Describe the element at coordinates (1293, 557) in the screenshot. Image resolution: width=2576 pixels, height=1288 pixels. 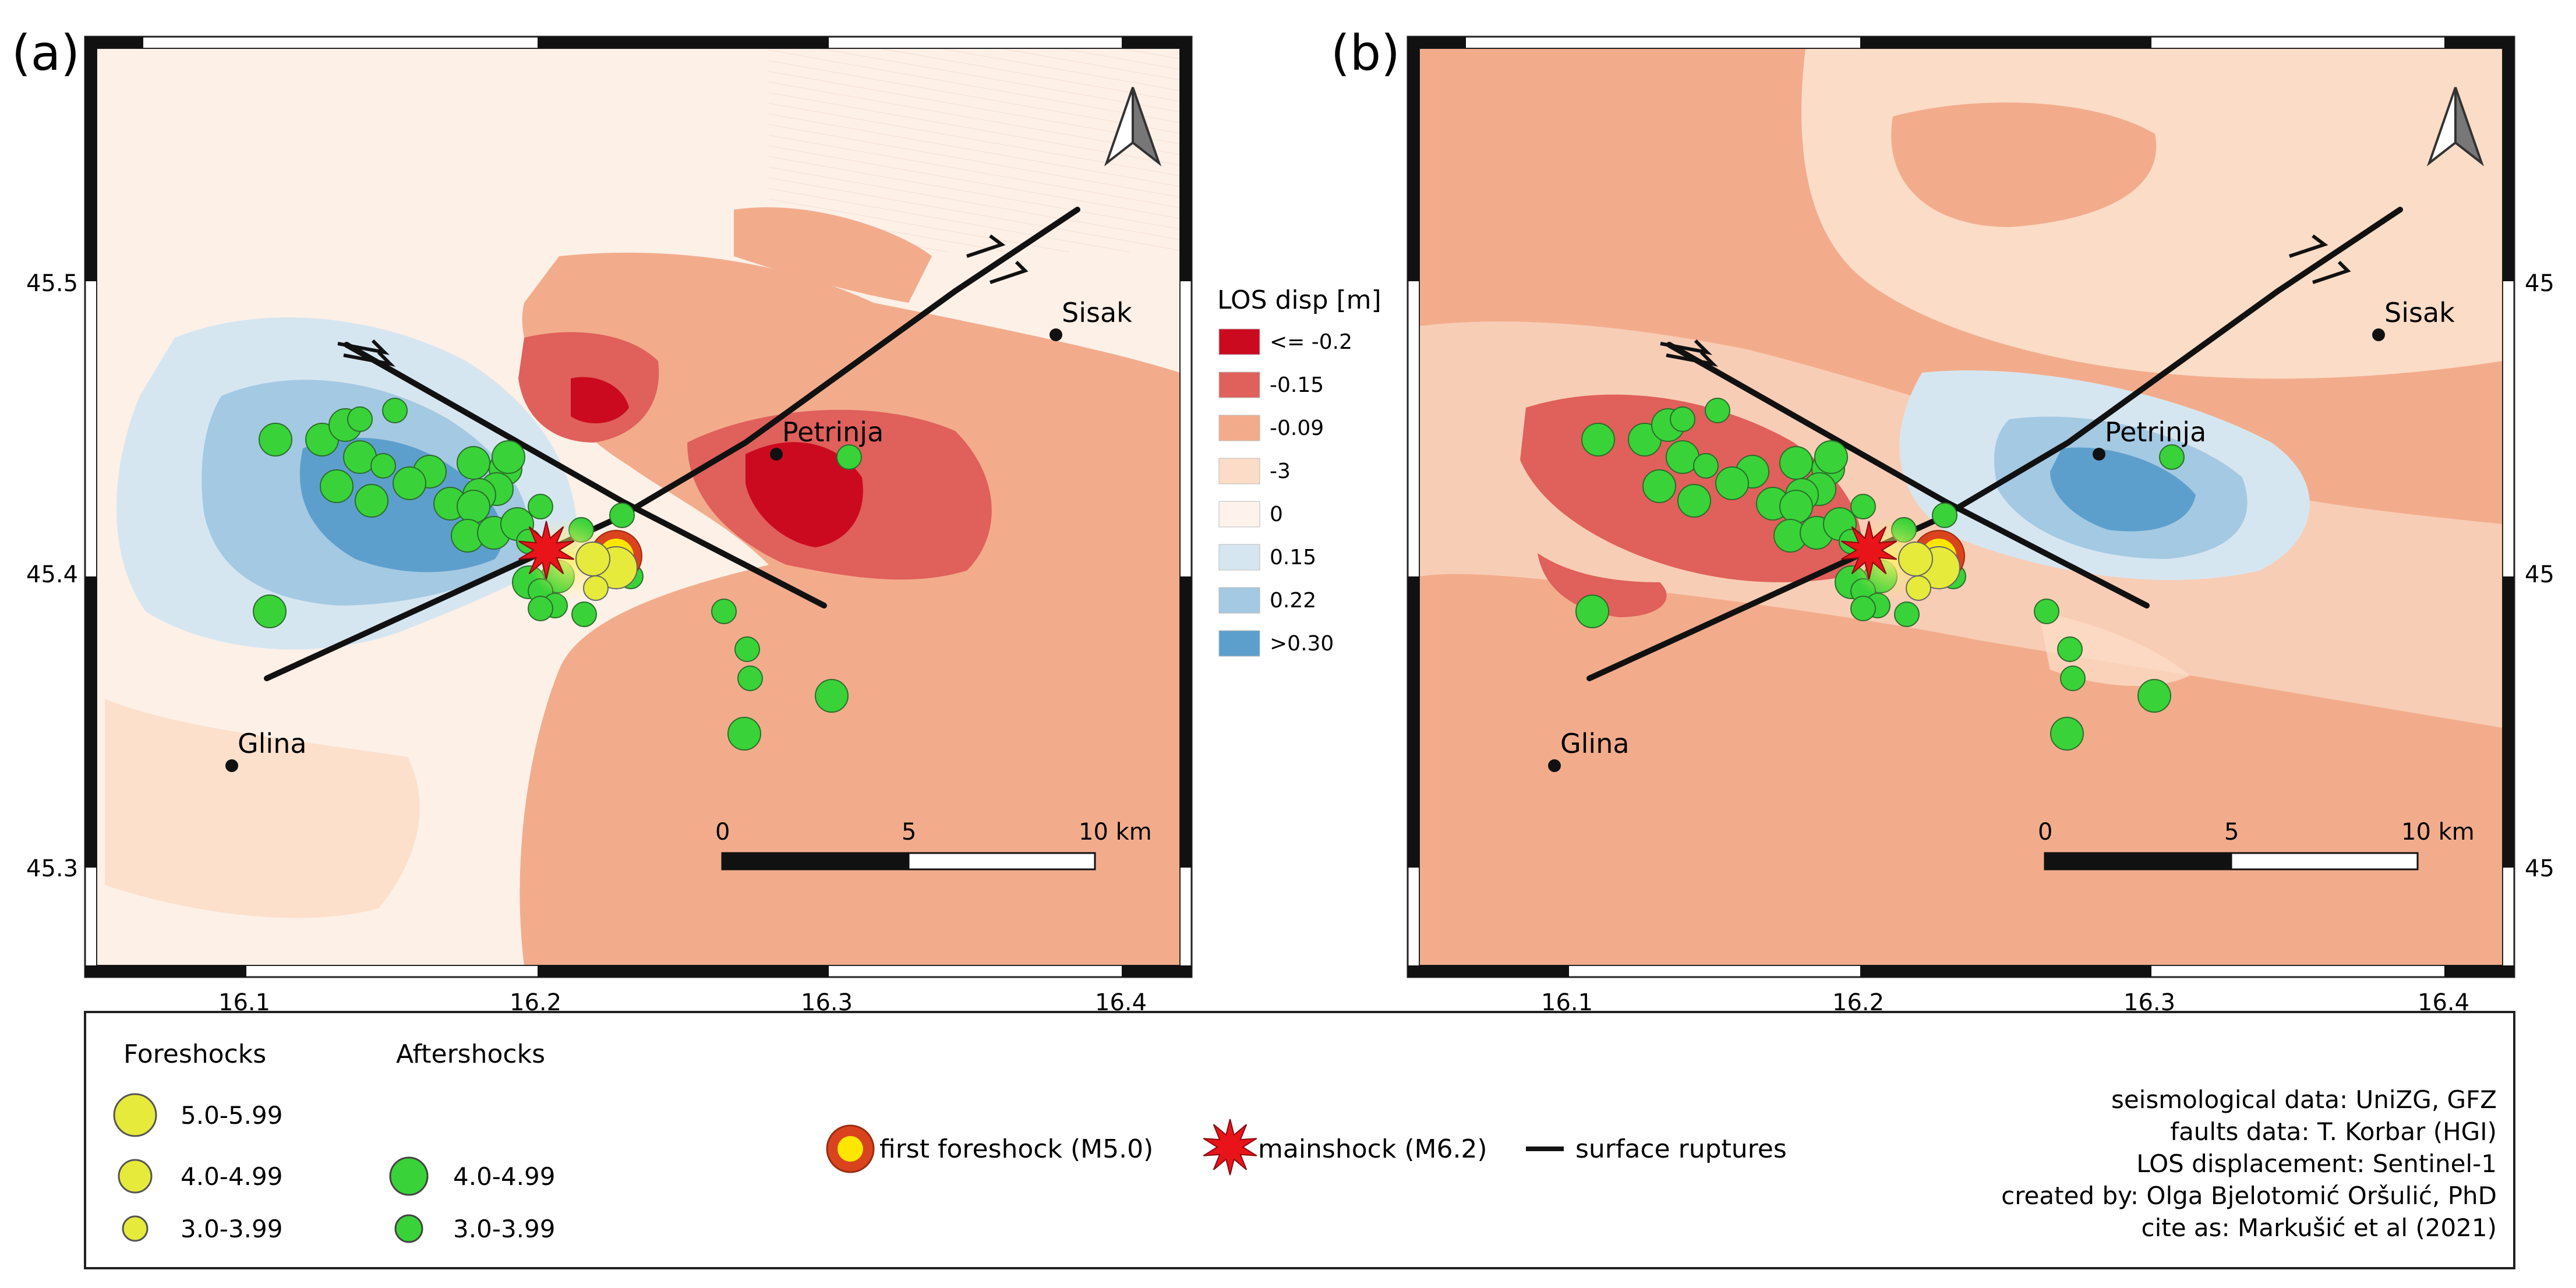
I see `los-class-label: 0.15` at that location.